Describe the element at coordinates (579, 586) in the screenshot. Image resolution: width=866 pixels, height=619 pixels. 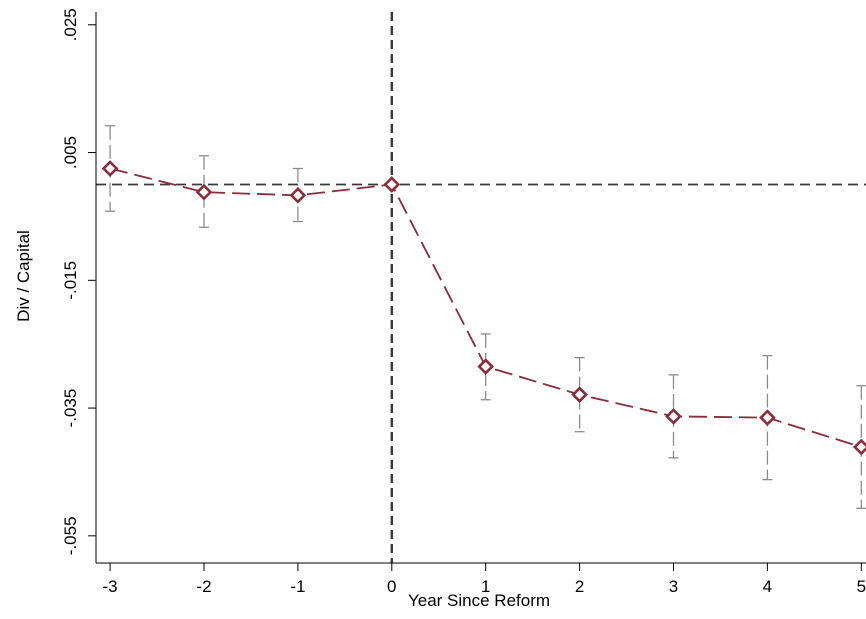
I see `x-tick-label: 2` at that location.